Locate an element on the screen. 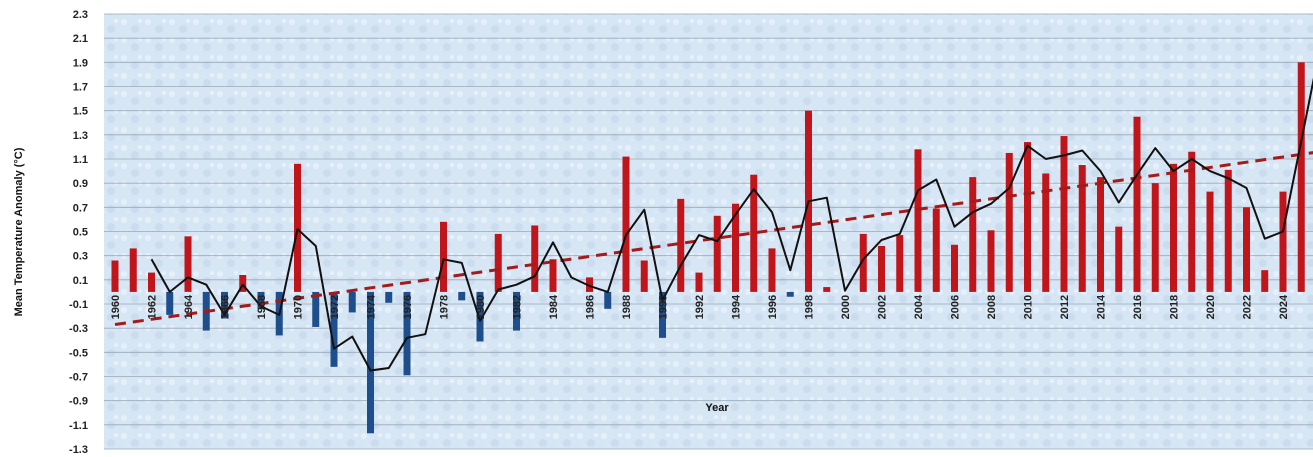  bar-1967 is located at coordinates (243, 283).